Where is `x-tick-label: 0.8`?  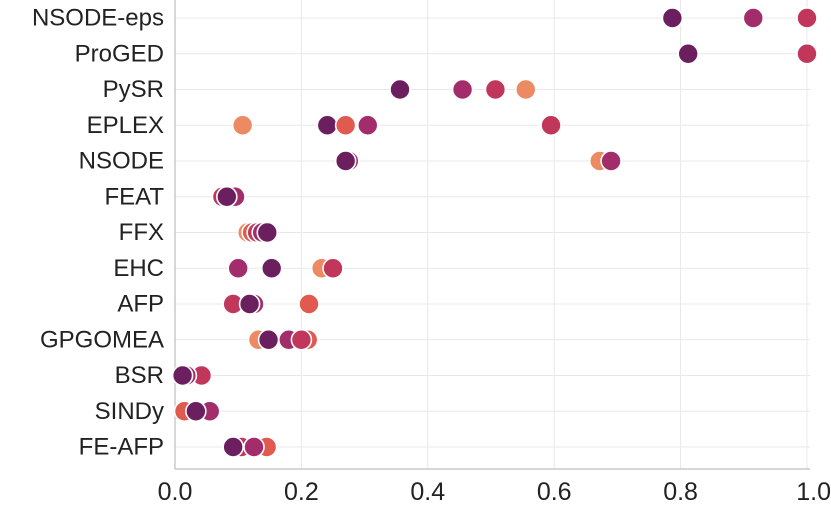 x-tick-label: 0.8 is located at coordinates (680, 492).